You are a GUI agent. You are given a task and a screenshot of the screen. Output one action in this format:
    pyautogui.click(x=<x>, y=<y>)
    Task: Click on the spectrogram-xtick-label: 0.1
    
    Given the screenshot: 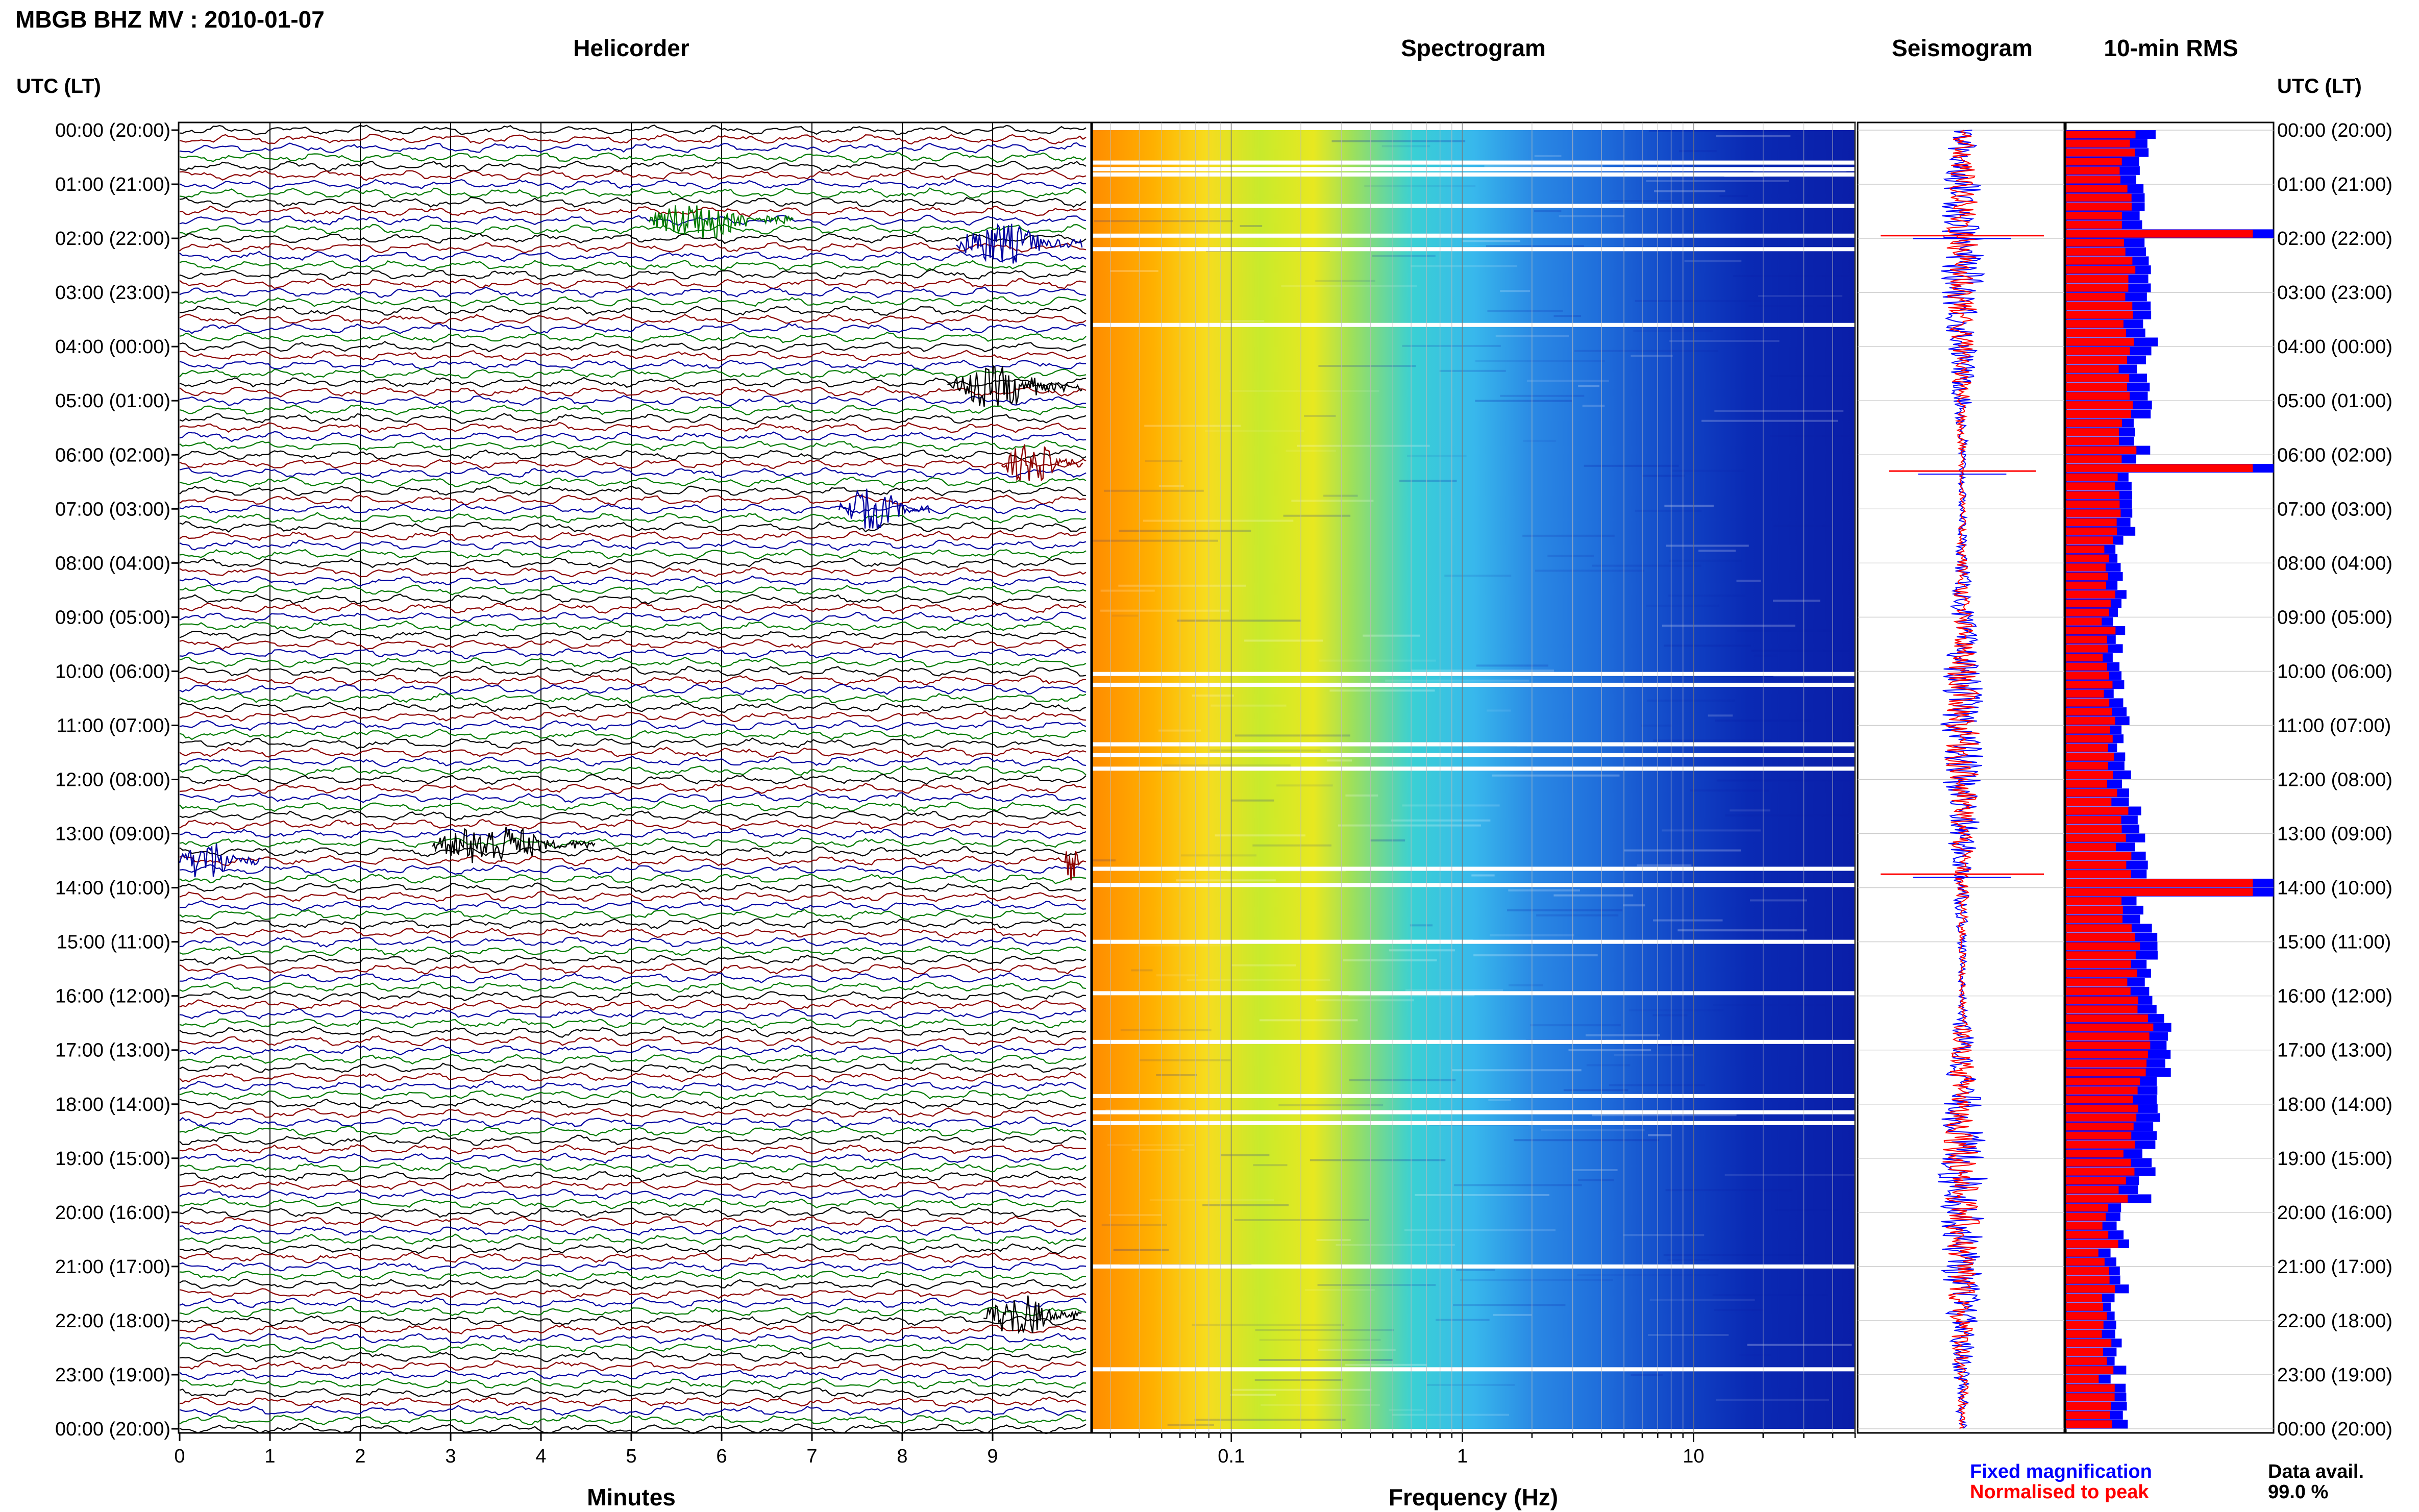 What is the action you would take?
    pyautogui.click(x=1231, y=1456)
    